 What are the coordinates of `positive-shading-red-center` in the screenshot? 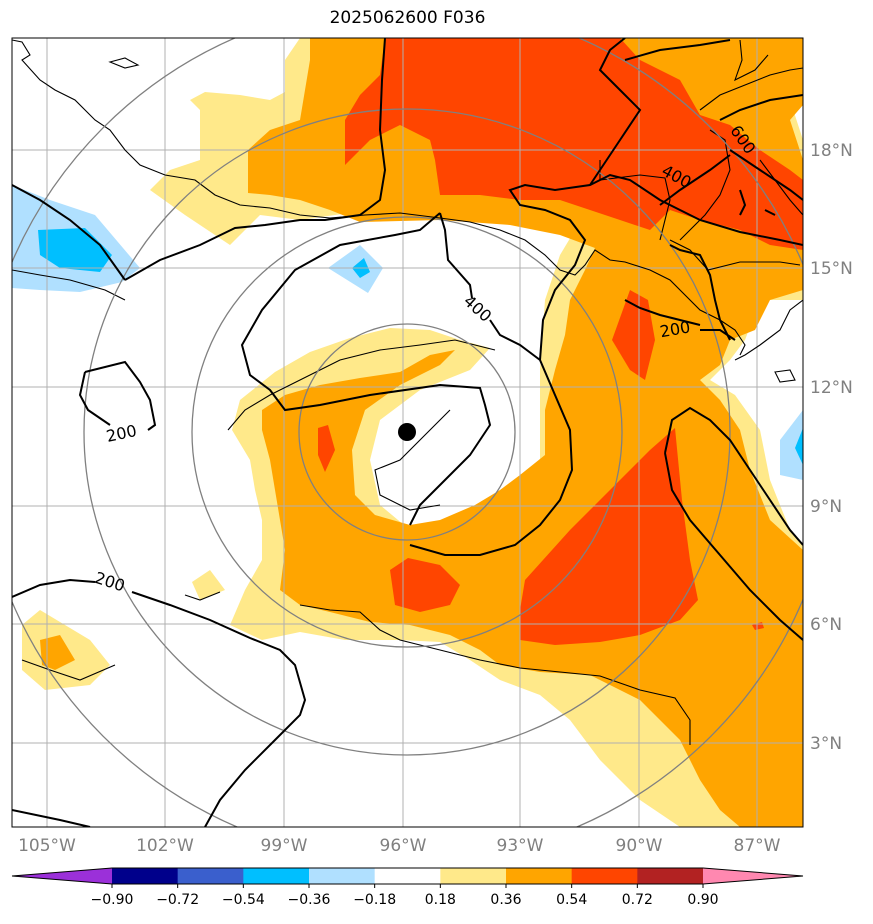 It's located at (425, 585).